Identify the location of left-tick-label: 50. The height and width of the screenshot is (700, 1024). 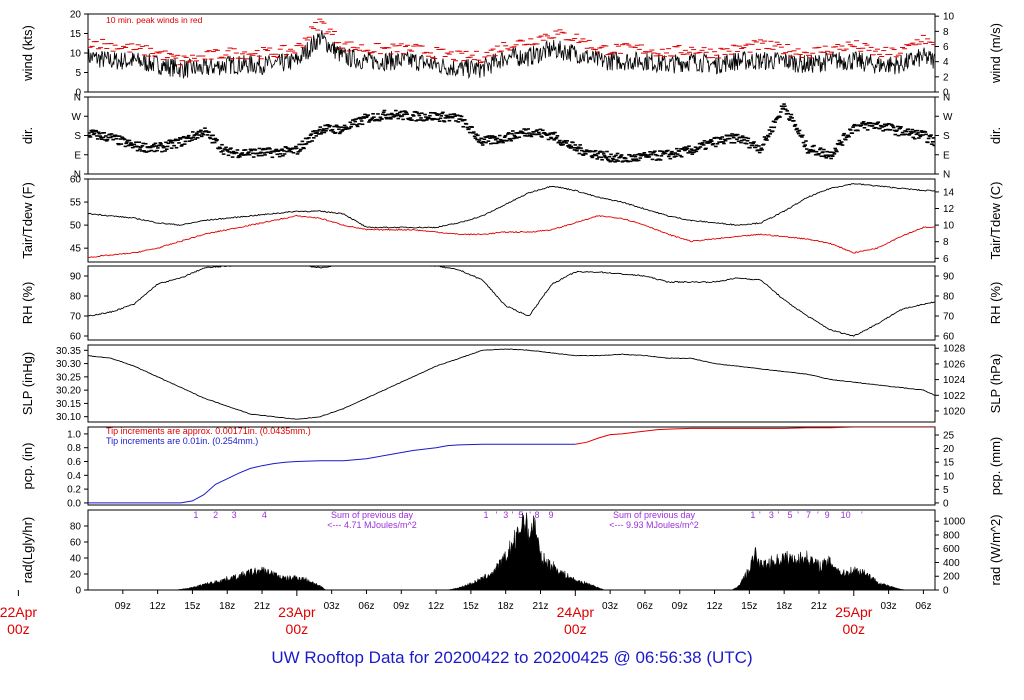
(76, 226).